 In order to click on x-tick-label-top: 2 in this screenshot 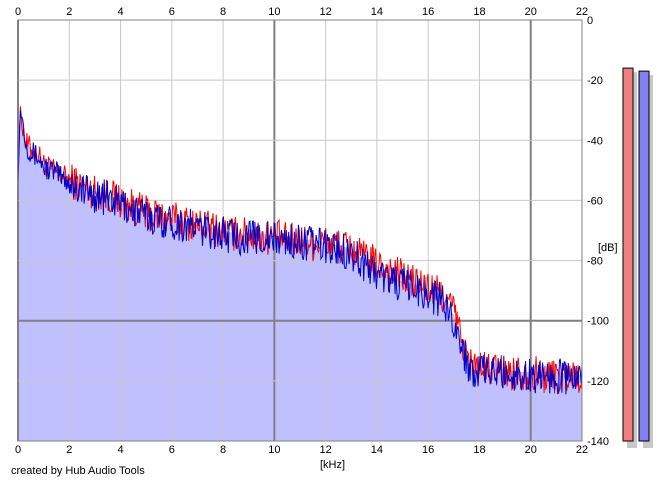, I will do `click(69, 12)`.